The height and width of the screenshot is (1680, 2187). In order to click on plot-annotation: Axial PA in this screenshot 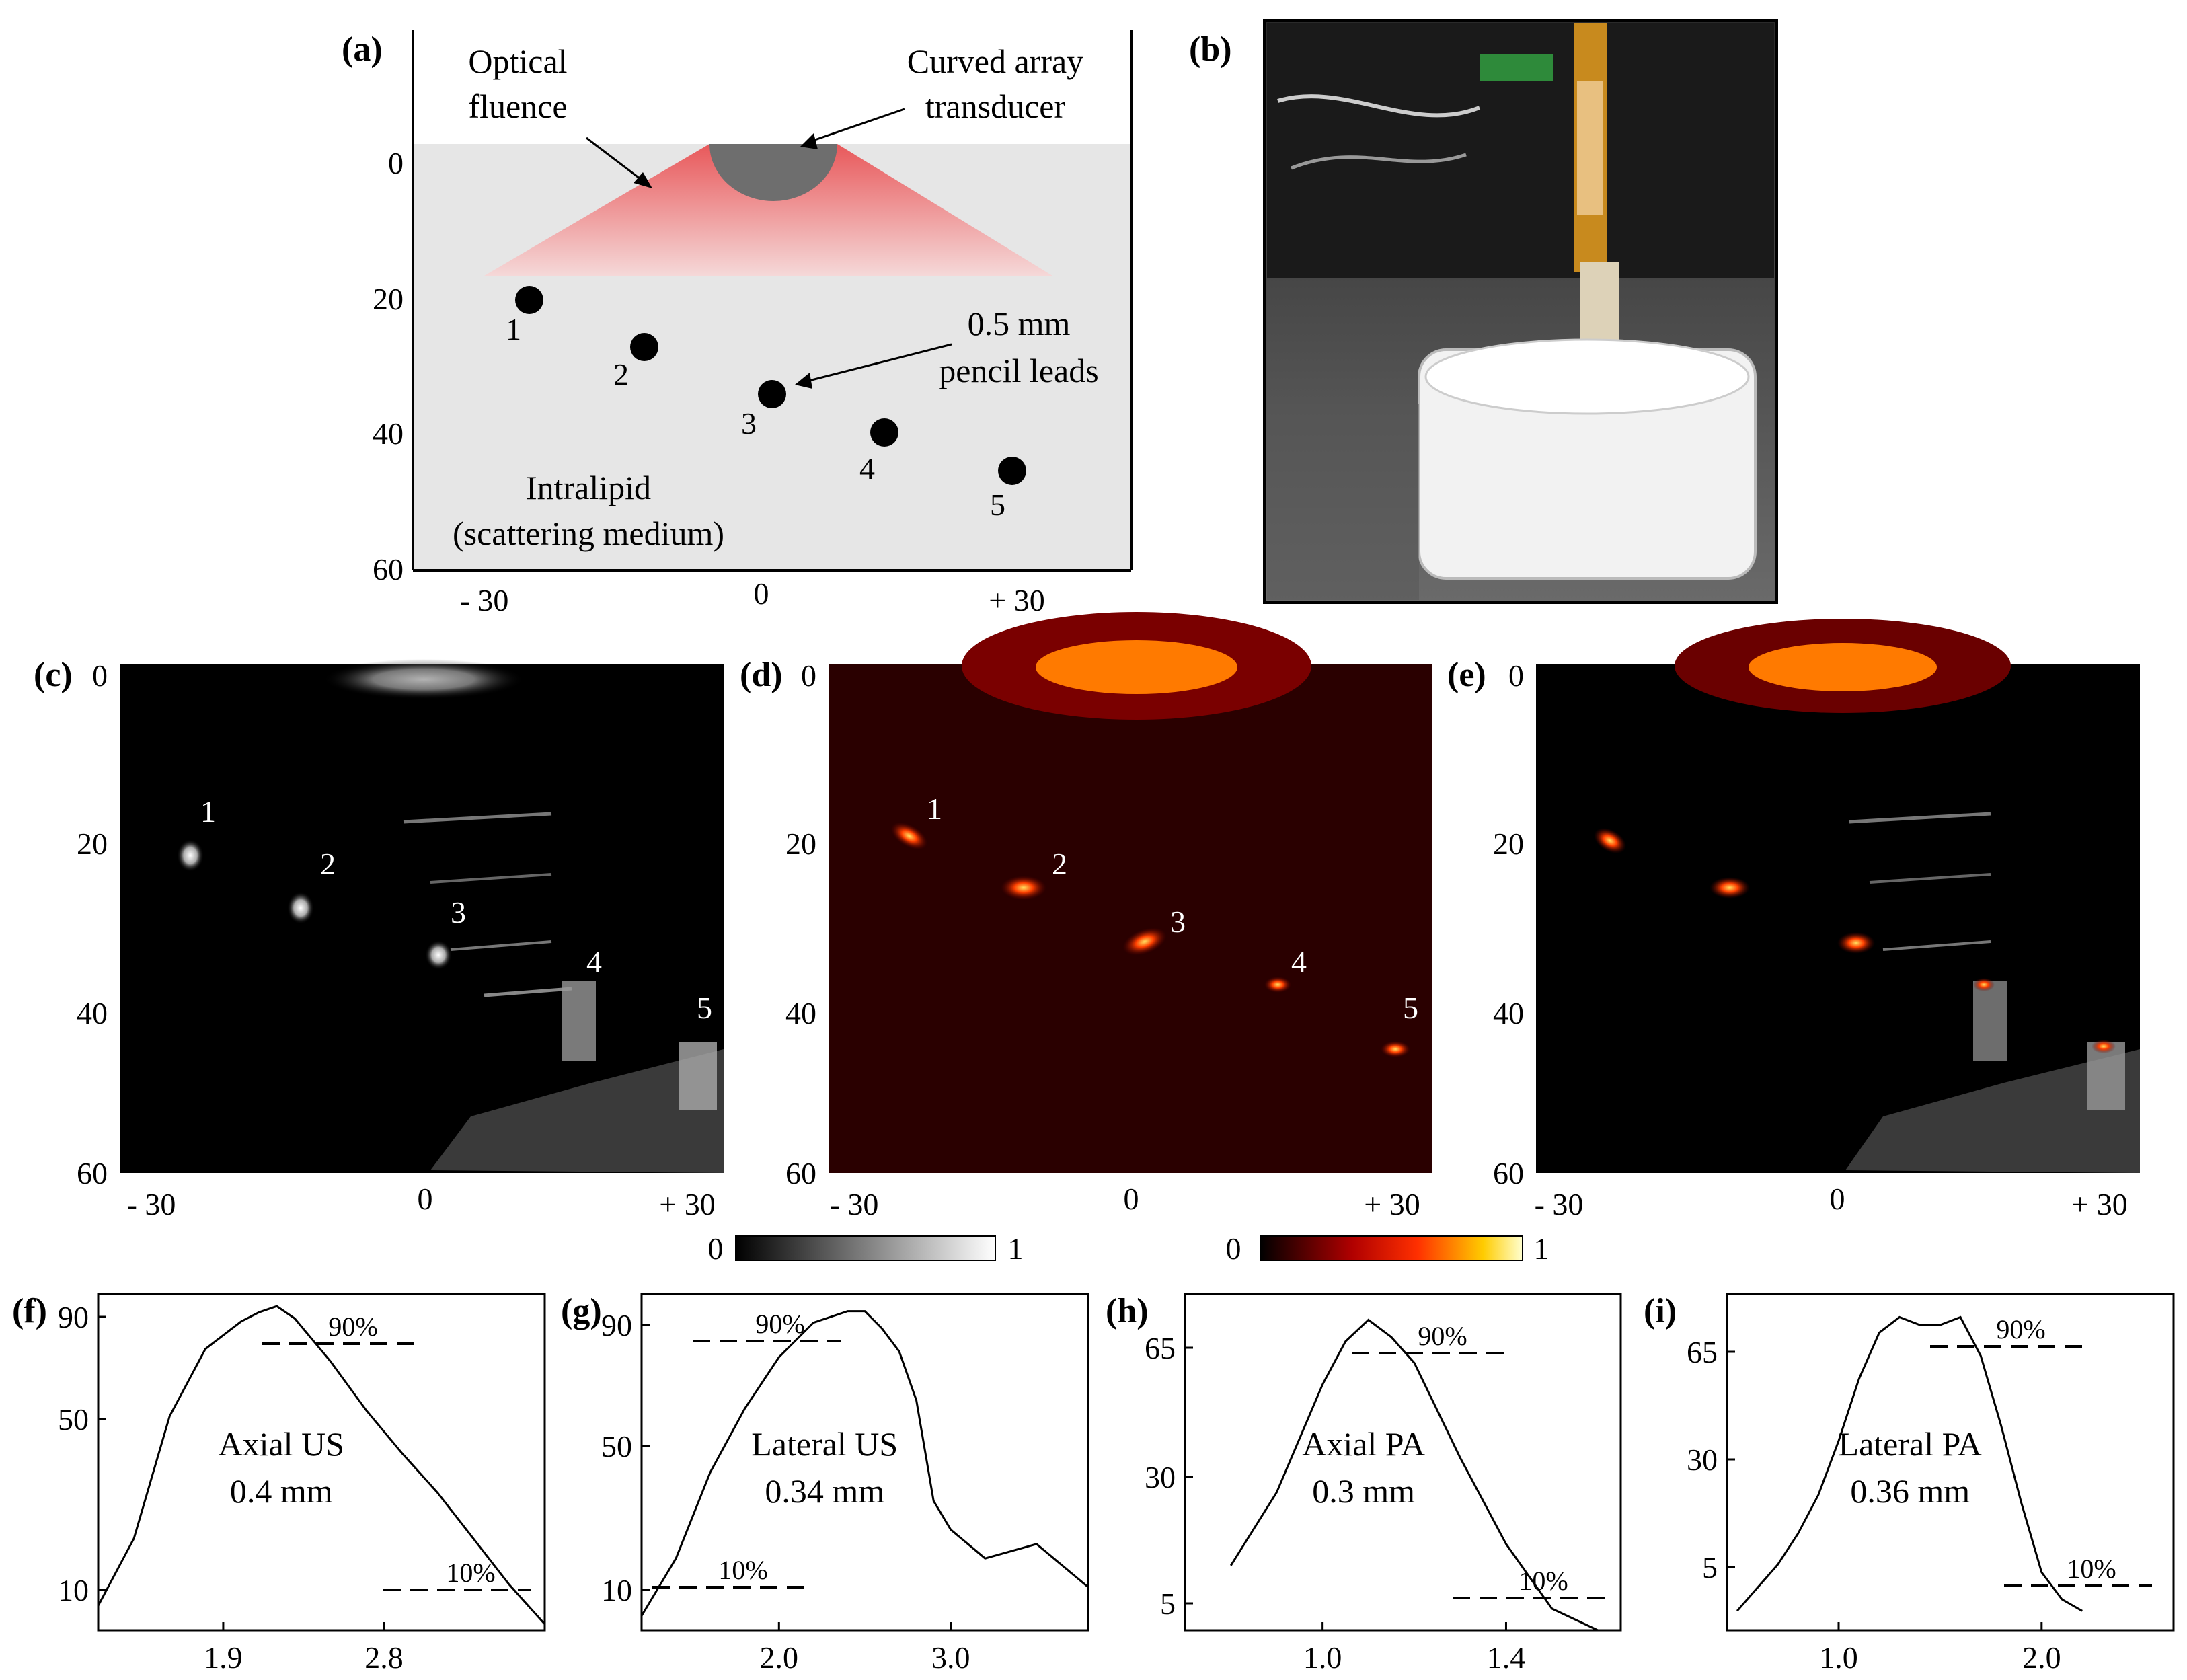, I will do `click(1364, 1444)`.